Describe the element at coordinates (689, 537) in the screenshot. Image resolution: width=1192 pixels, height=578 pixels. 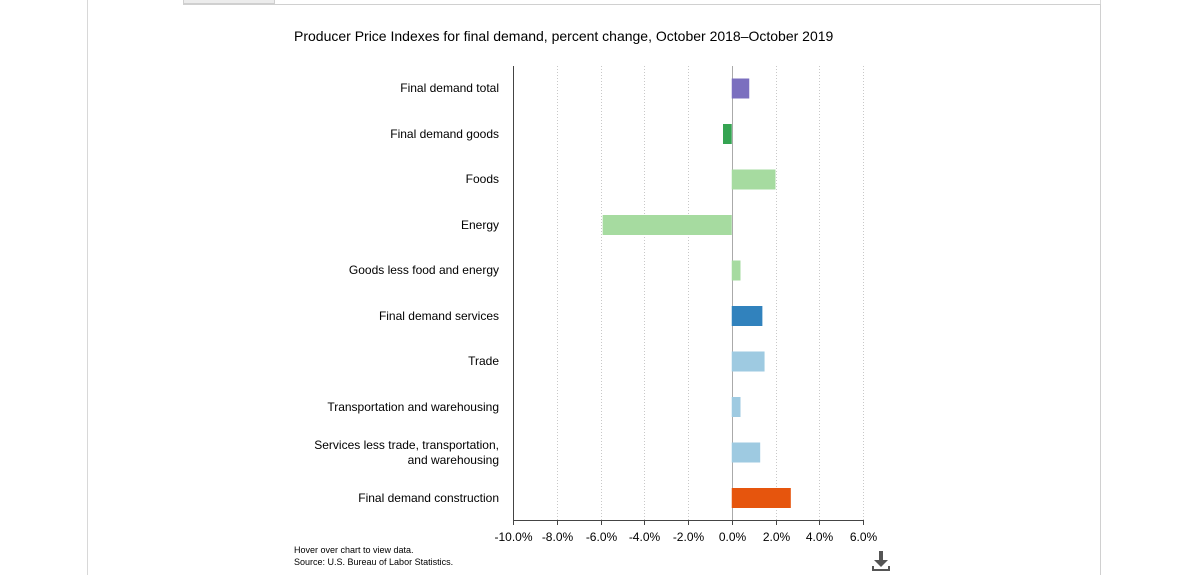
I see `x-tick-label-4: -2.0%` at that location.